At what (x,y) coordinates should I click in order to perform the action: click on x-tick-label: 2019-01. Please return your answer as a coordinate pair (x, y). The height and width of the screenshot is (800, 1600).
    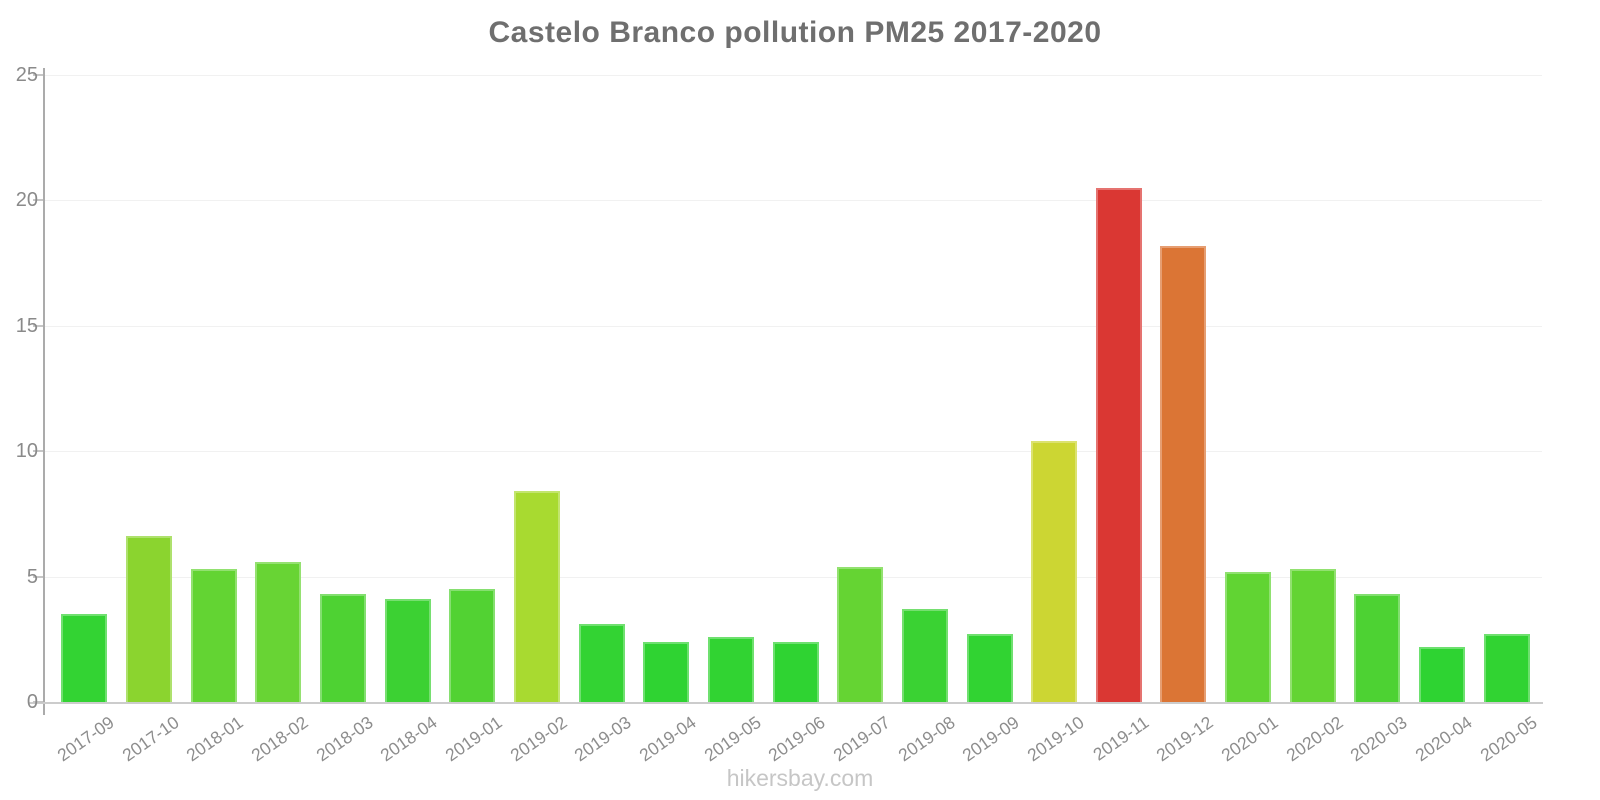
    Looking at the image, I should click on (473, 739).